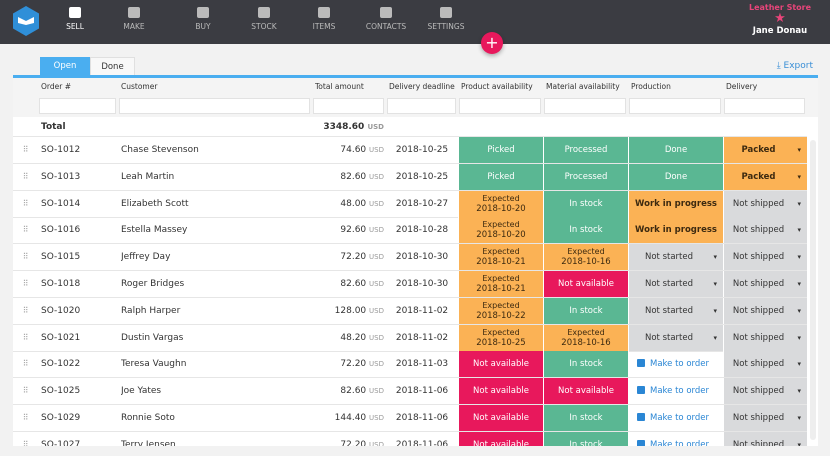  I want to click on column-header: Total amount, so click(339, 86).